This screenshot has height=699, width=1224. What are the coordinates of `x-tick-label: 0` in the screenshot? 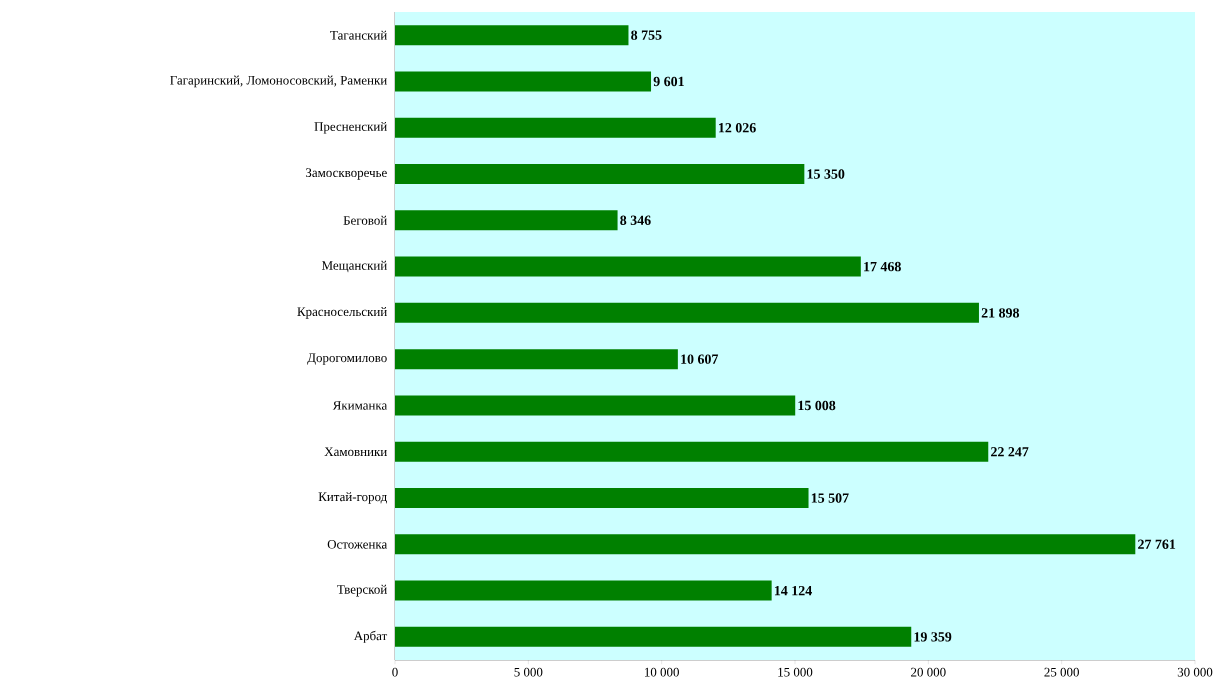 It's located at (395, 672).